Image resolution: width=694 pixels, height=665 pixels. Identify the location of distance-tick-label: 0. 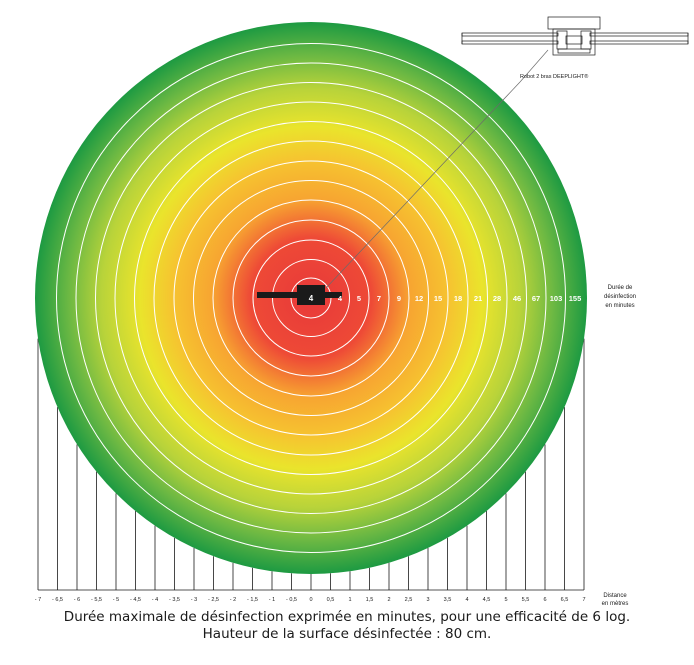
(310, 600).